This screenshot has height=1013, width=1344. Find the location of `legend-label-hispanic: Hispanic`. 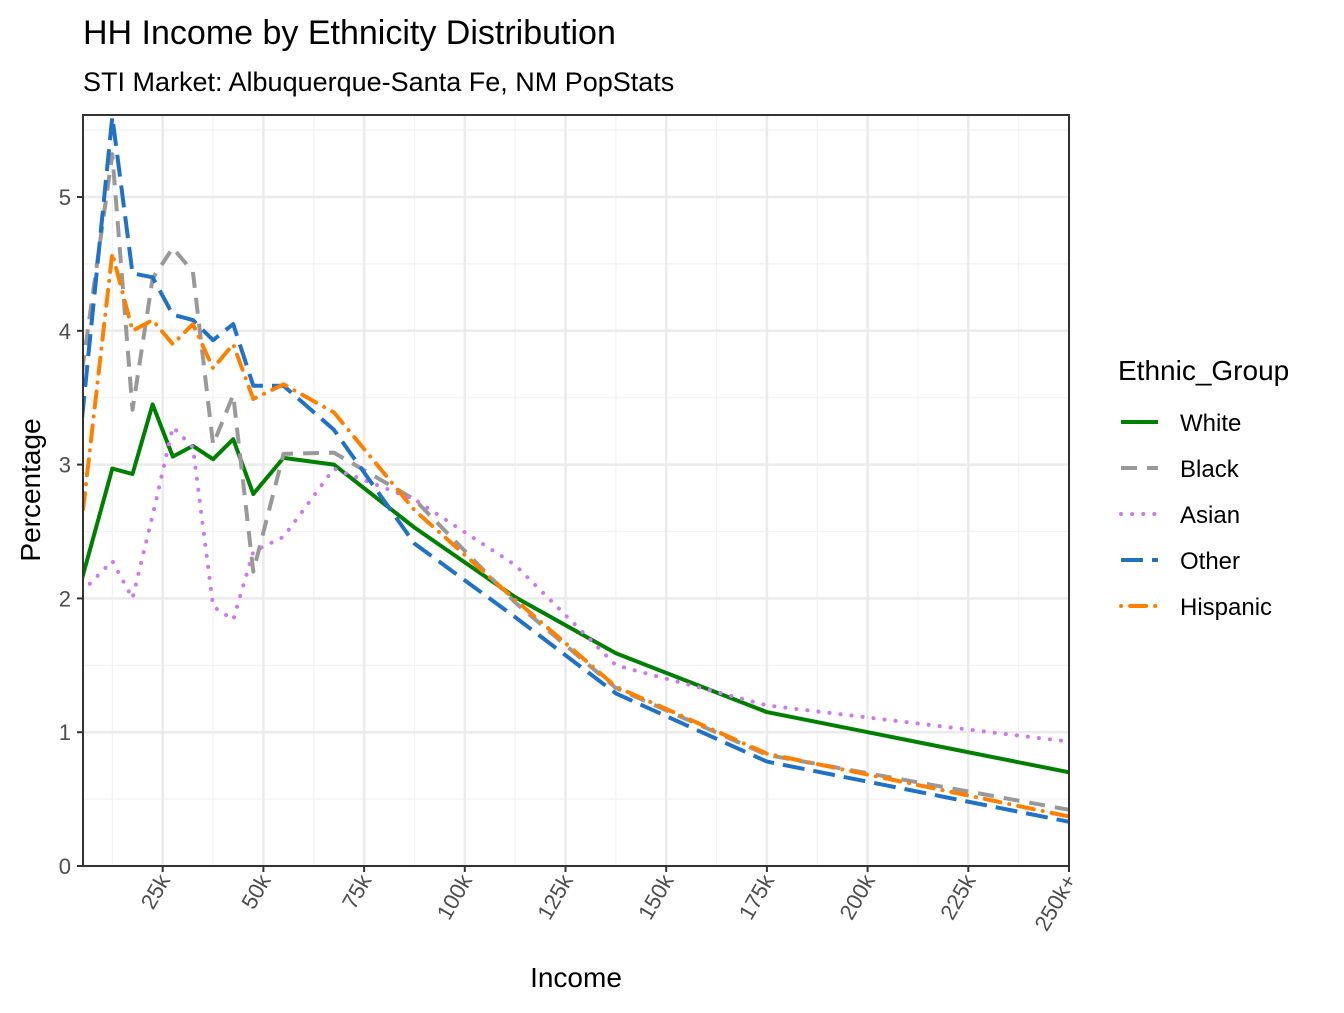

legend-label-hispanic: Hispanic is located at coordinates (1226, 607).